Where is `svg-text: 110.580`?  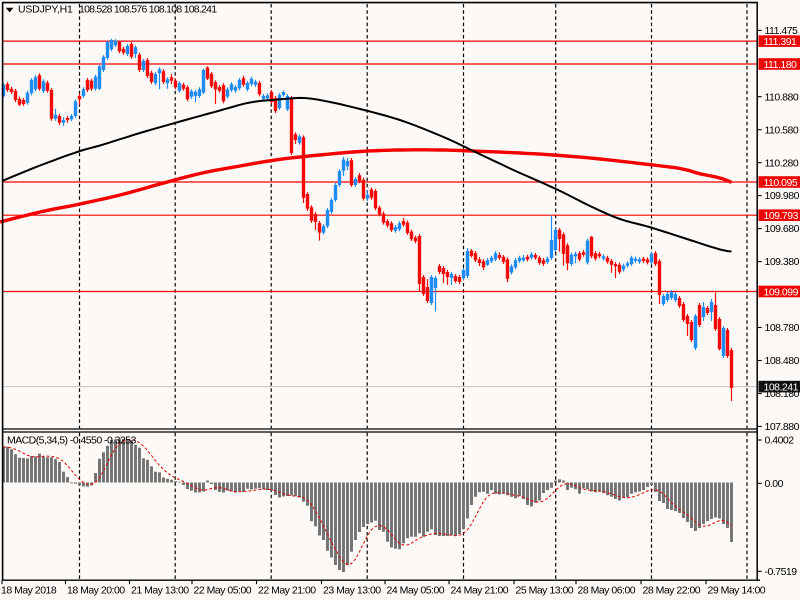
svg-text: 110.580 is located at coordinates (782, 130).